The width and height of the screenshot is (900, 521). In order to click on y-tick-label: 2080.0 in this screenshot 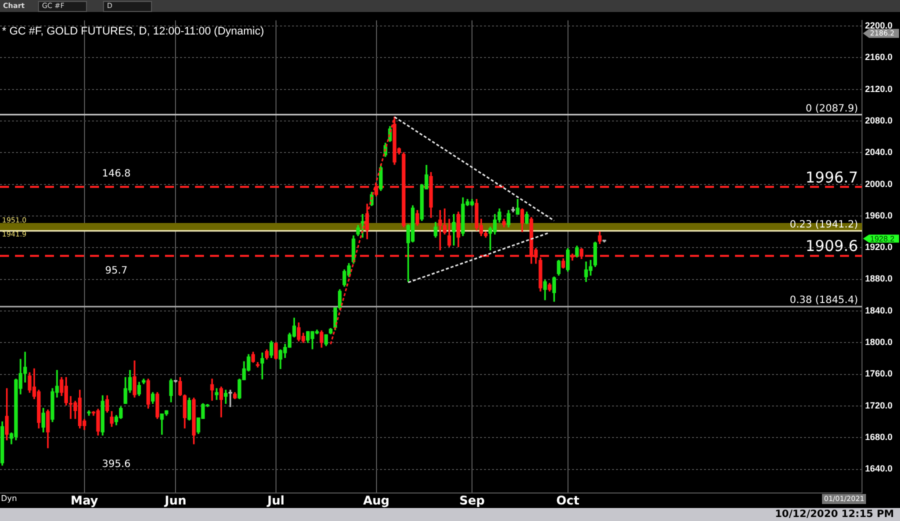, I will do `click(879, 120)`.